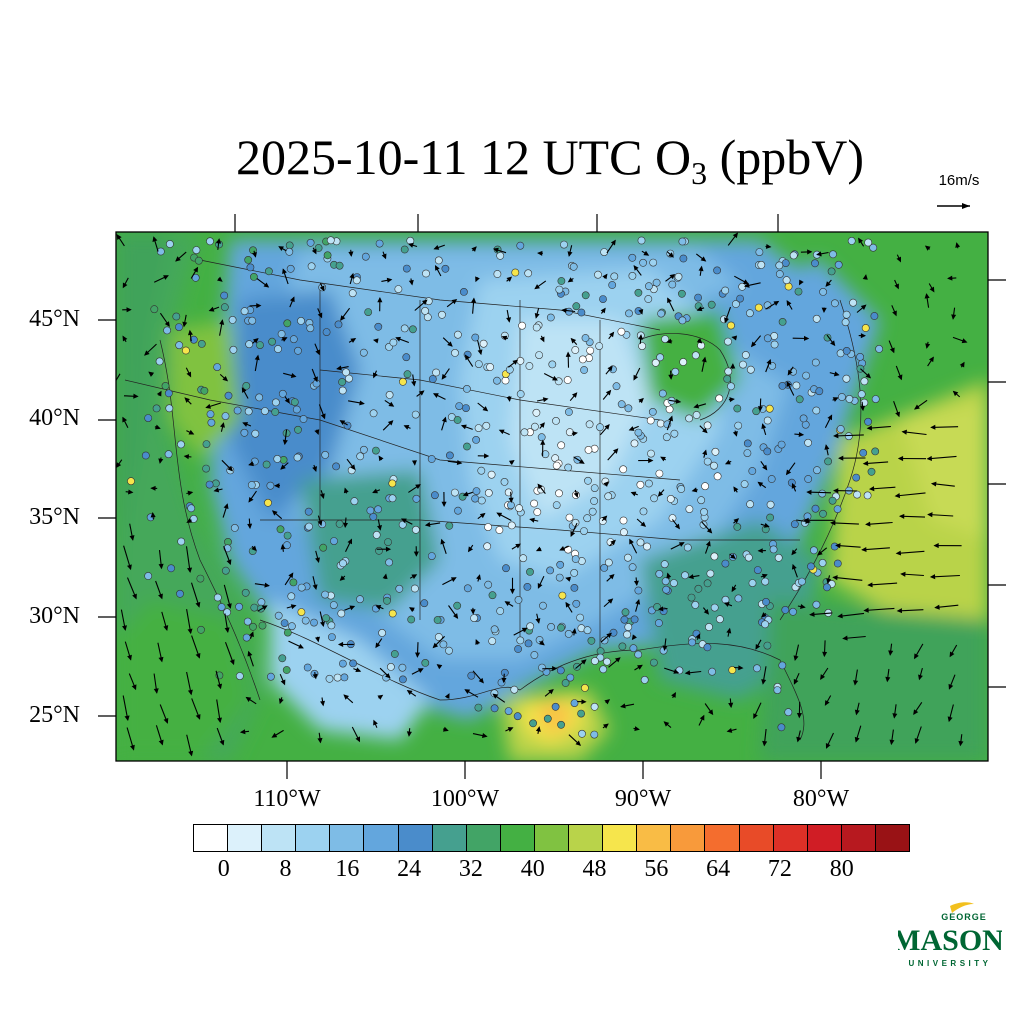 Image resolution: width=1024 pixels, height=1024 pixels. What do you see at coordinates (950, 940) in the screenshot?
I see `logo-mason: MASON` at bounding box center [950, 940].